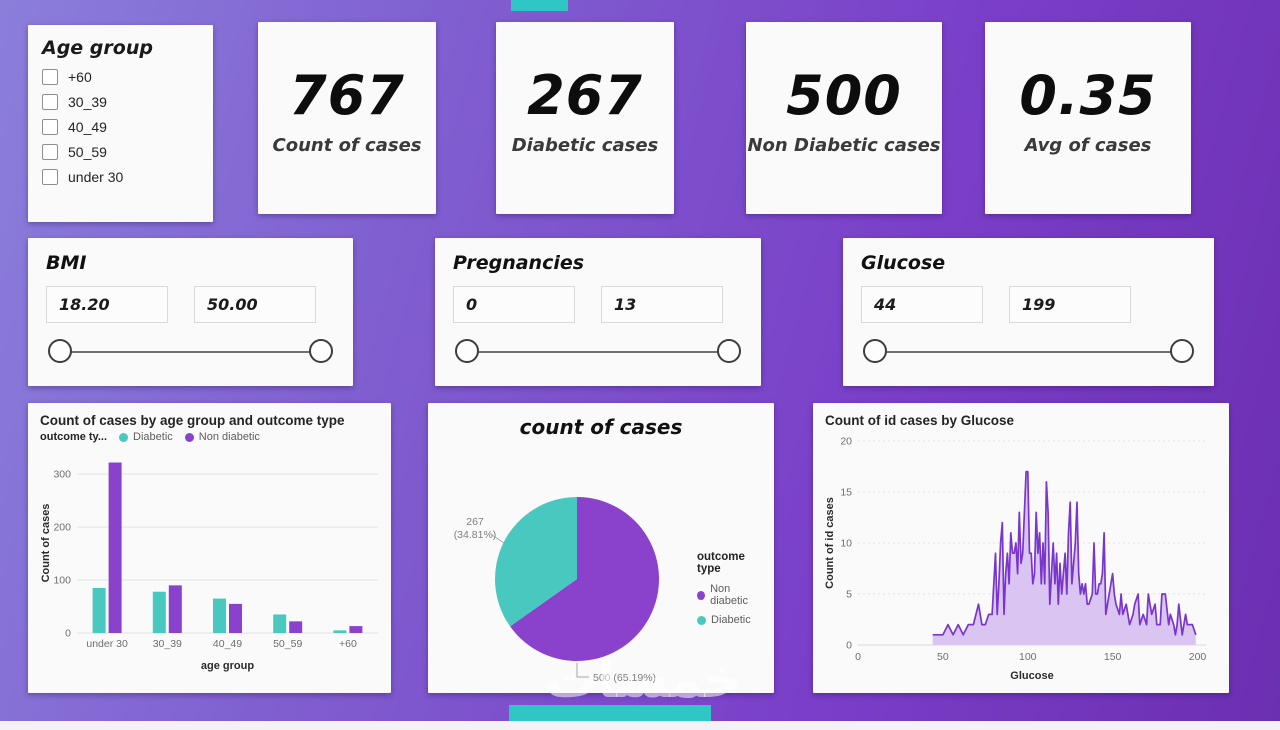  What do you see at coordinates (844, 95) in the screenshot?
I see `kpi-value: 500` at bounding box center [844, 95].